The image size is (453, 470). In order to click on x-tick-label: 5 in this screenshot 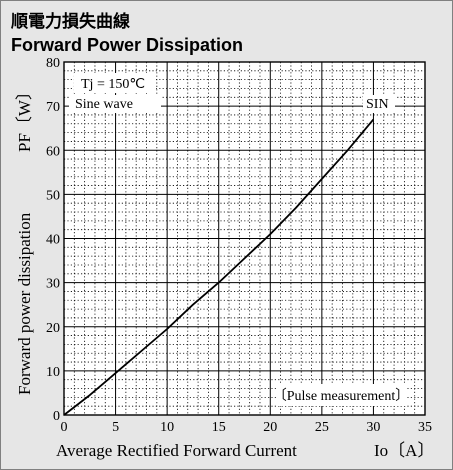, I will do `click(115, 427)`.